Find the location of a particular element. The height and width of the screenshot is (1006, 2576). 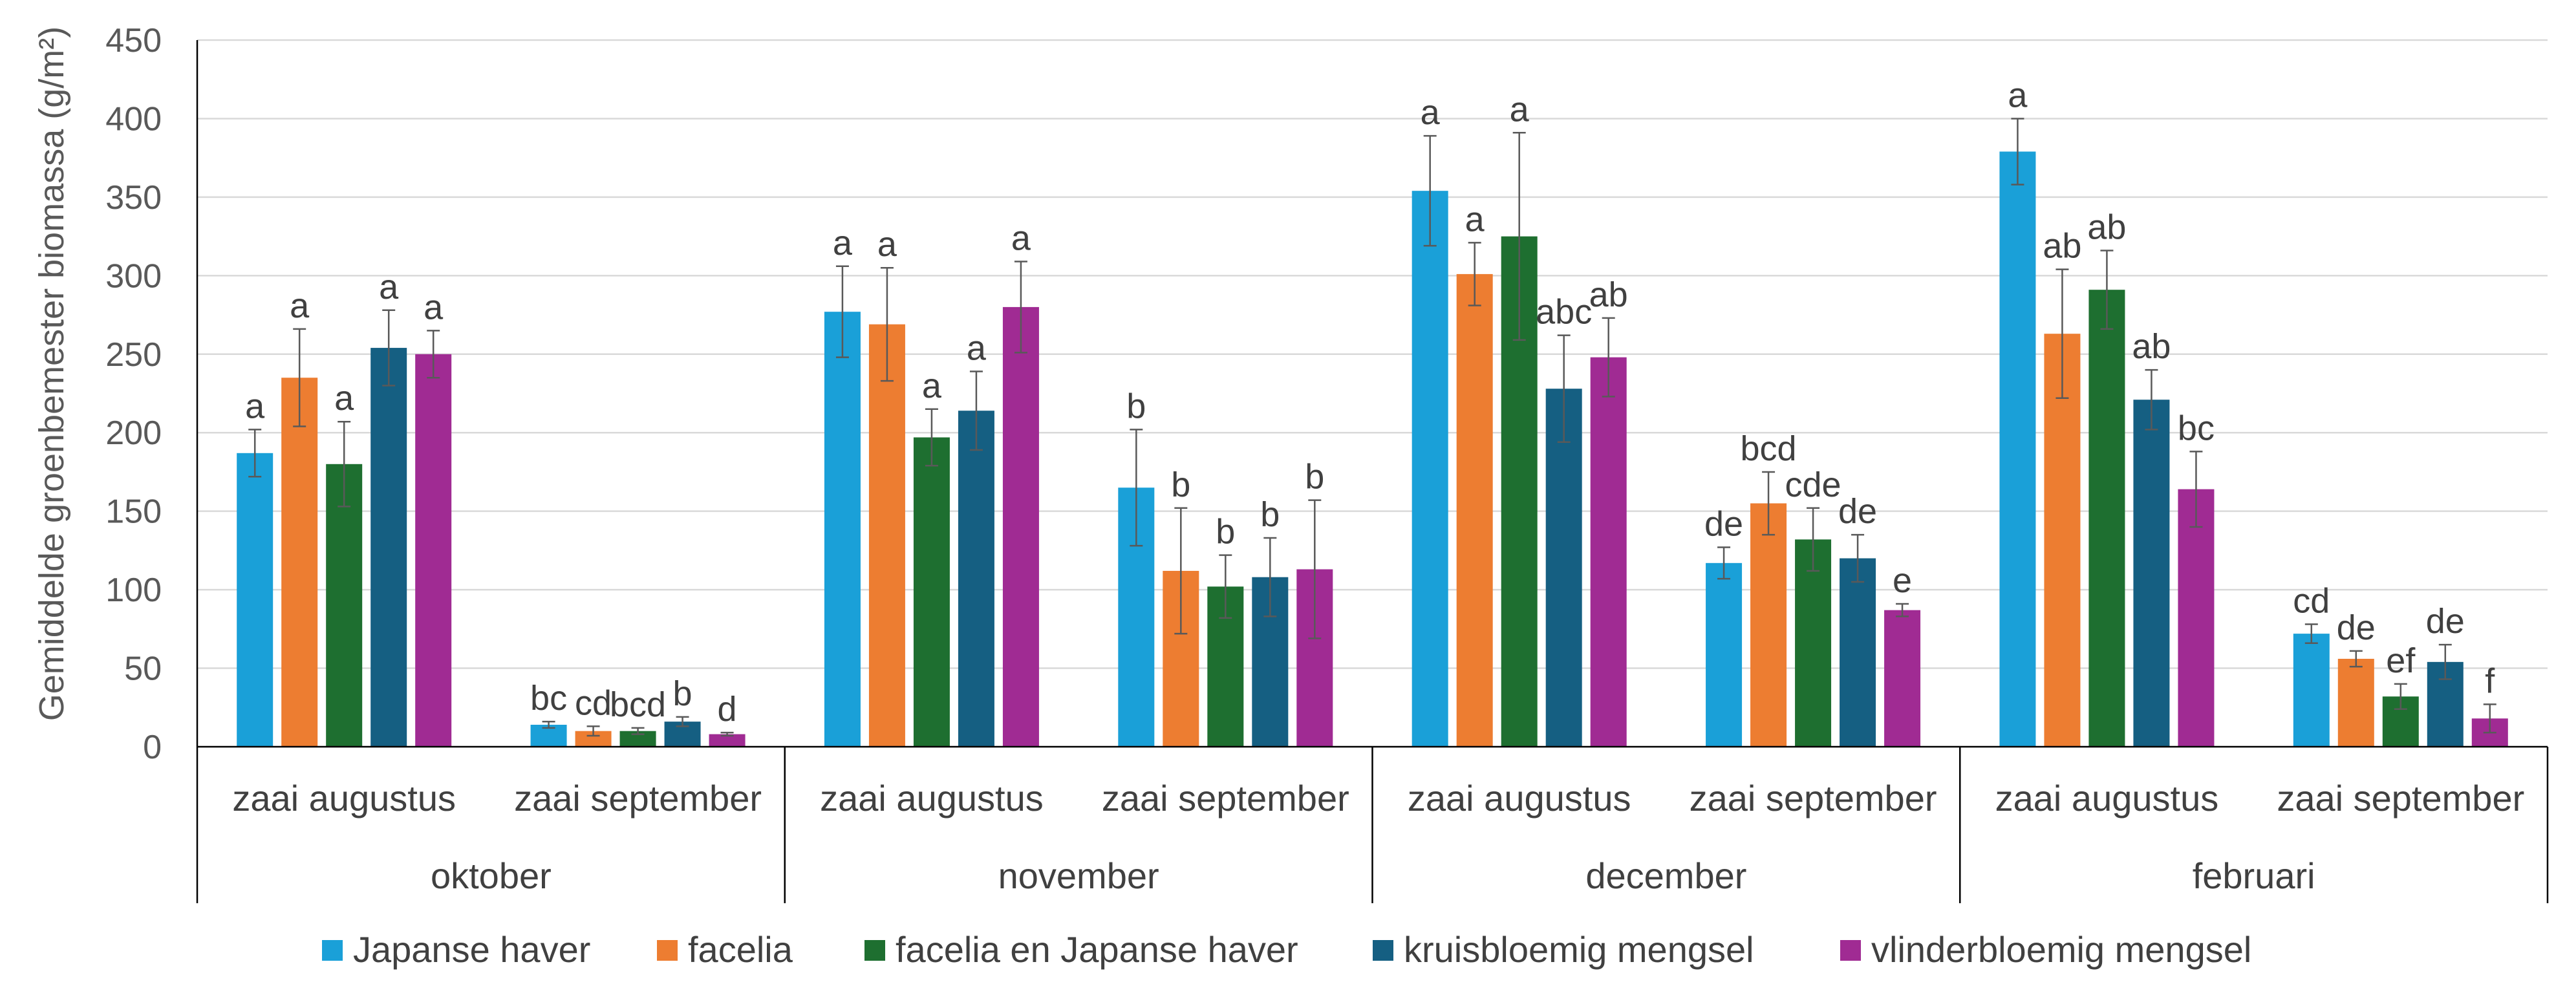

legend-label: kruisbloemig mengsel is located at coordinates (1579, 949).